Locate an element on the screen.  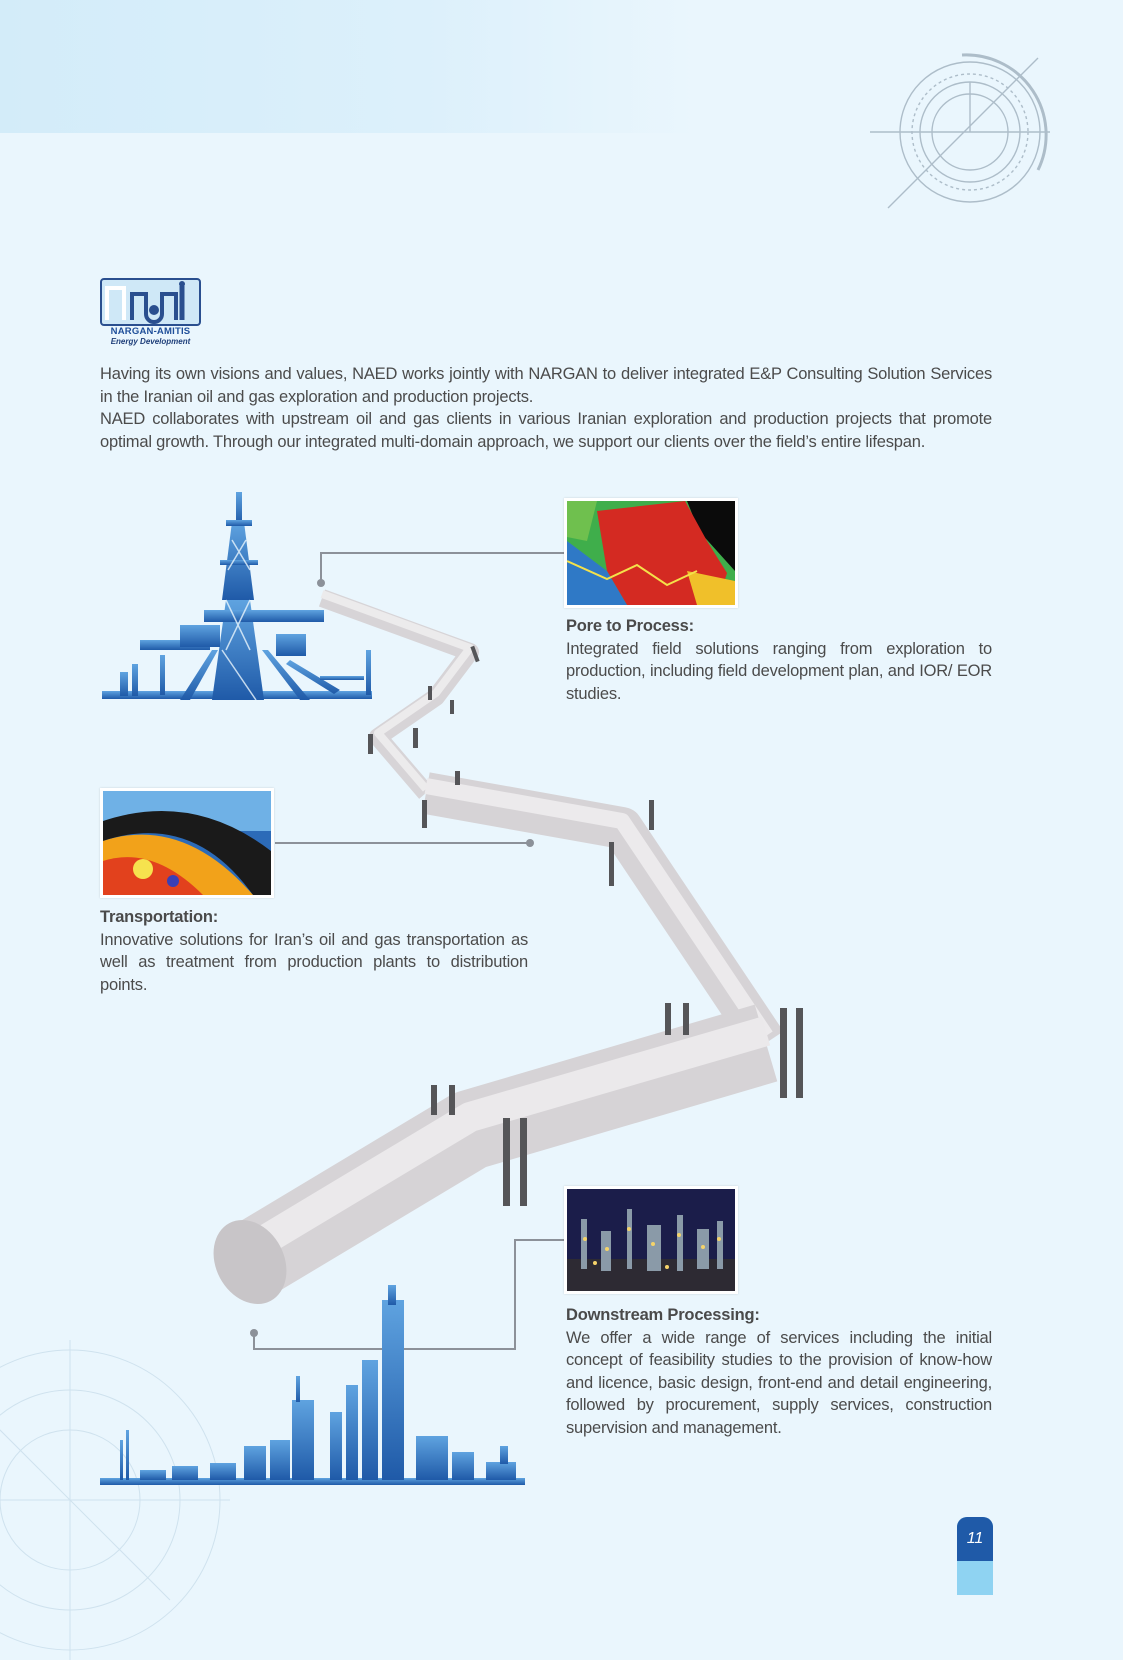
drilling-rig-silhouette-icon is located at coordinates (237, 596).